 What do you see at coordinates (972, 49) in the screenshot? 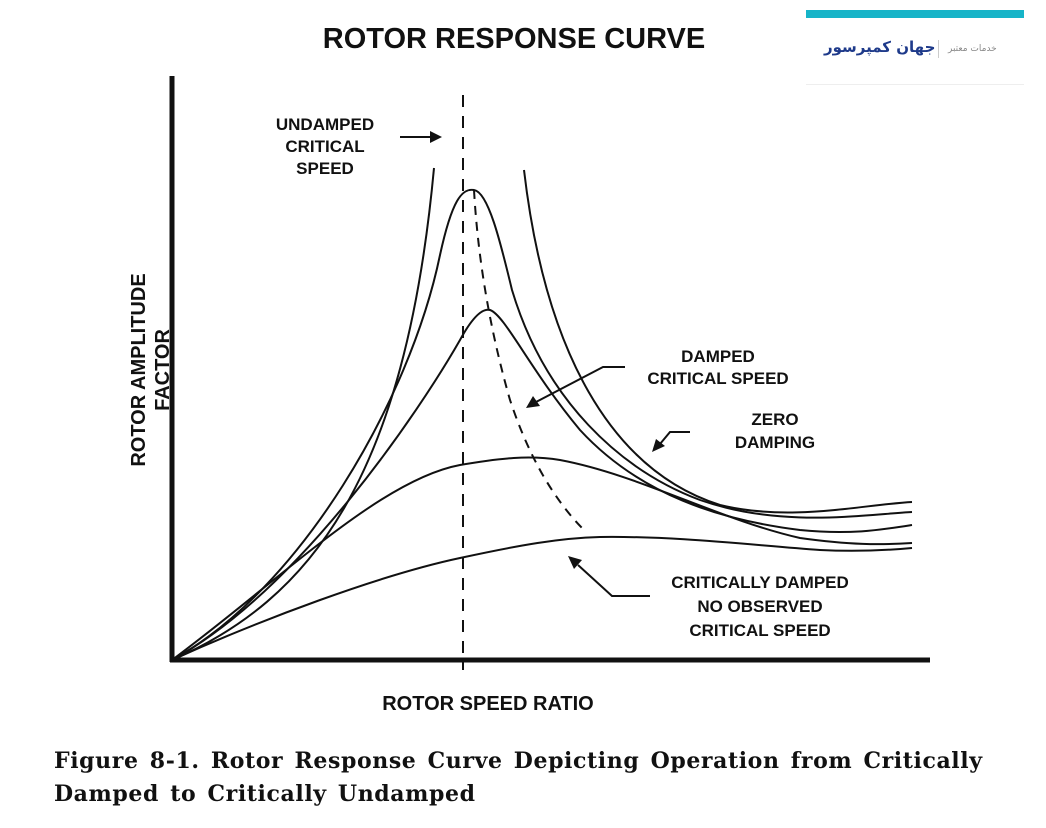
I see `brand-tagline: خدمات معتبر` at bounding box center [972, 49].